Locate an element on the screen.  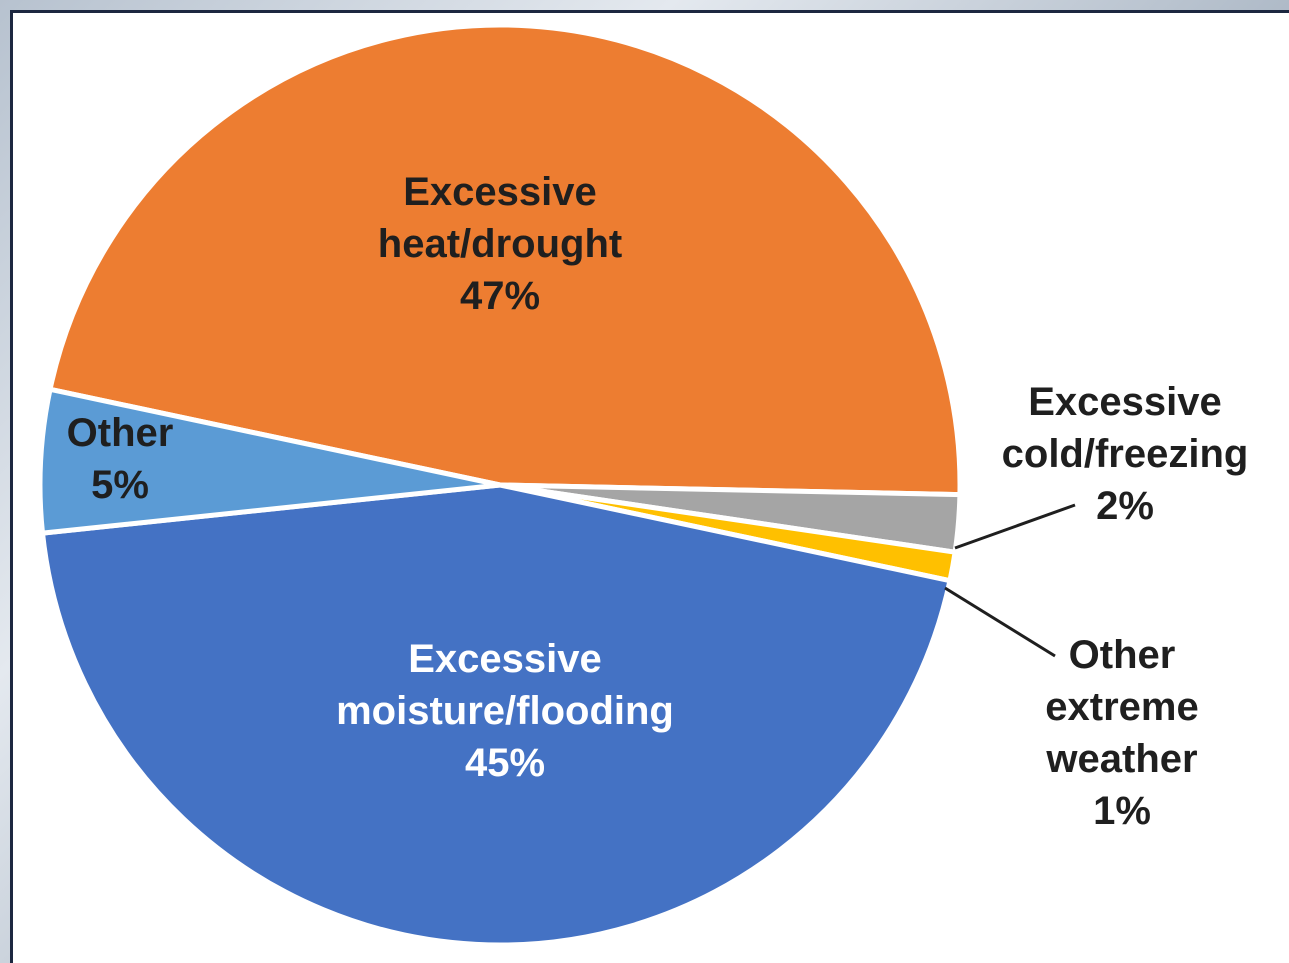
leader-line-cold is located at coordinates (1015, 526).